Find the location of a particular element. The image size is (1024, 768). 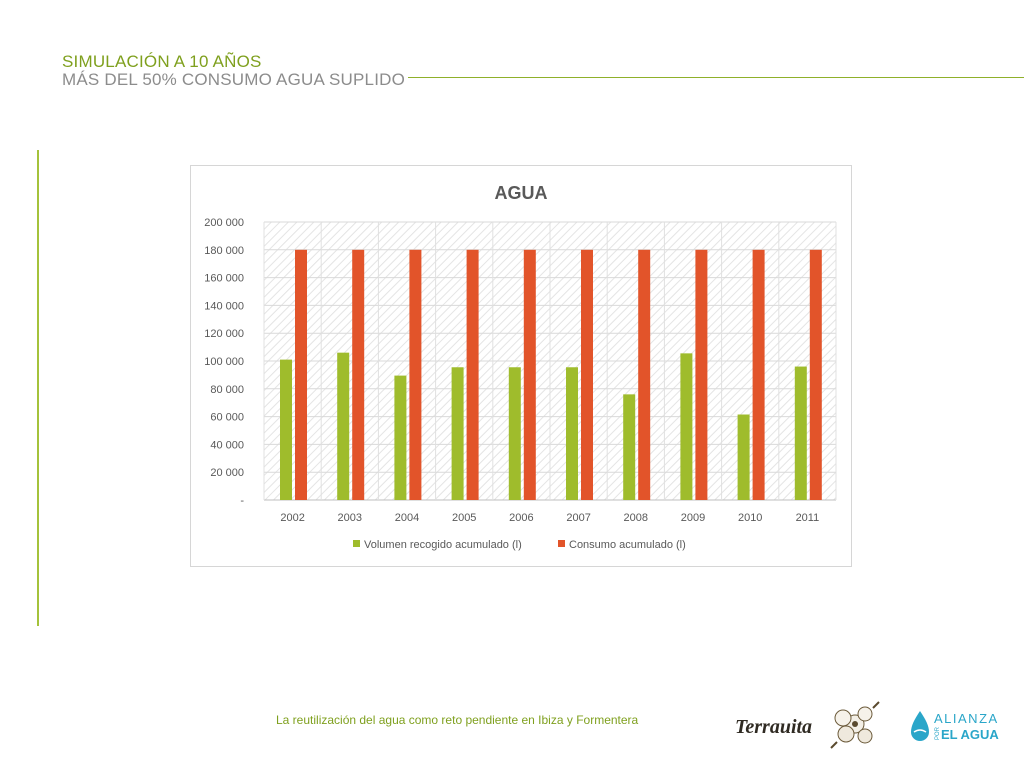

x-tick-label: 2007 is located at coordinates (578, 518).